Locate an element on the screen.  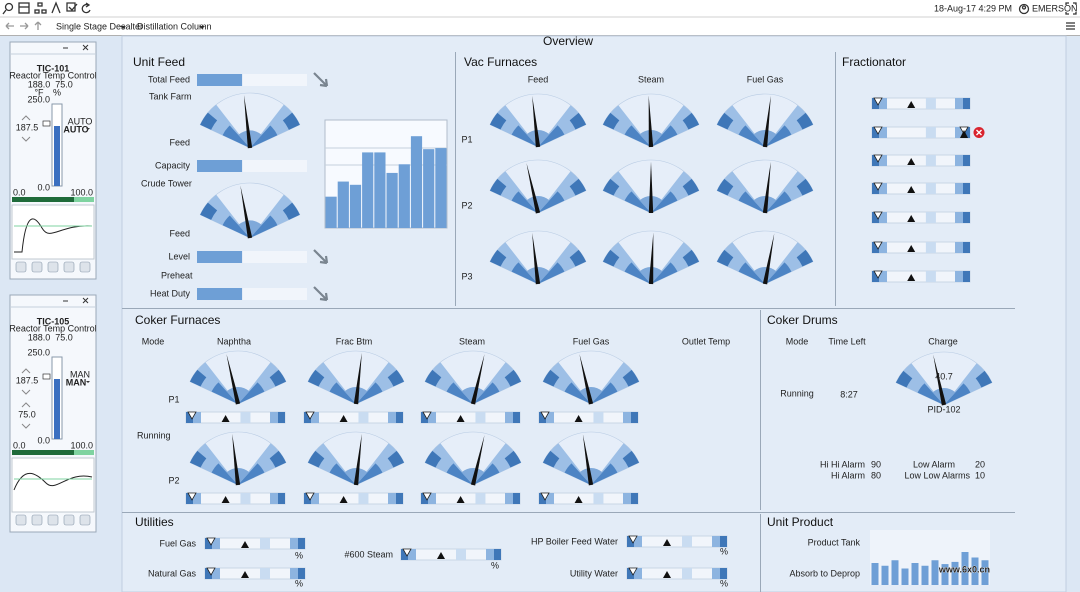
utility-label: #600 Steam is located at coordinates (368, 554).